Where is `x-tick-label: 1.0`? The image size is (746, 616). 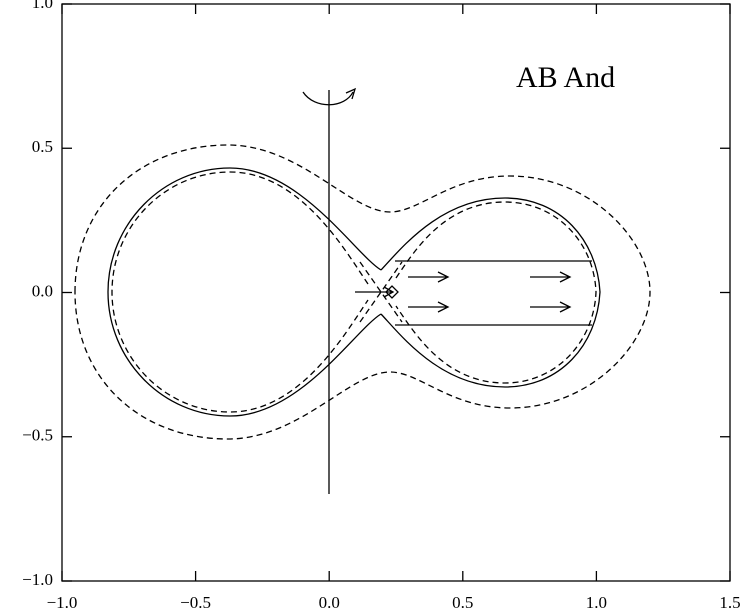 x-tick-label: 1.0 is located at coordinates (596, 602).